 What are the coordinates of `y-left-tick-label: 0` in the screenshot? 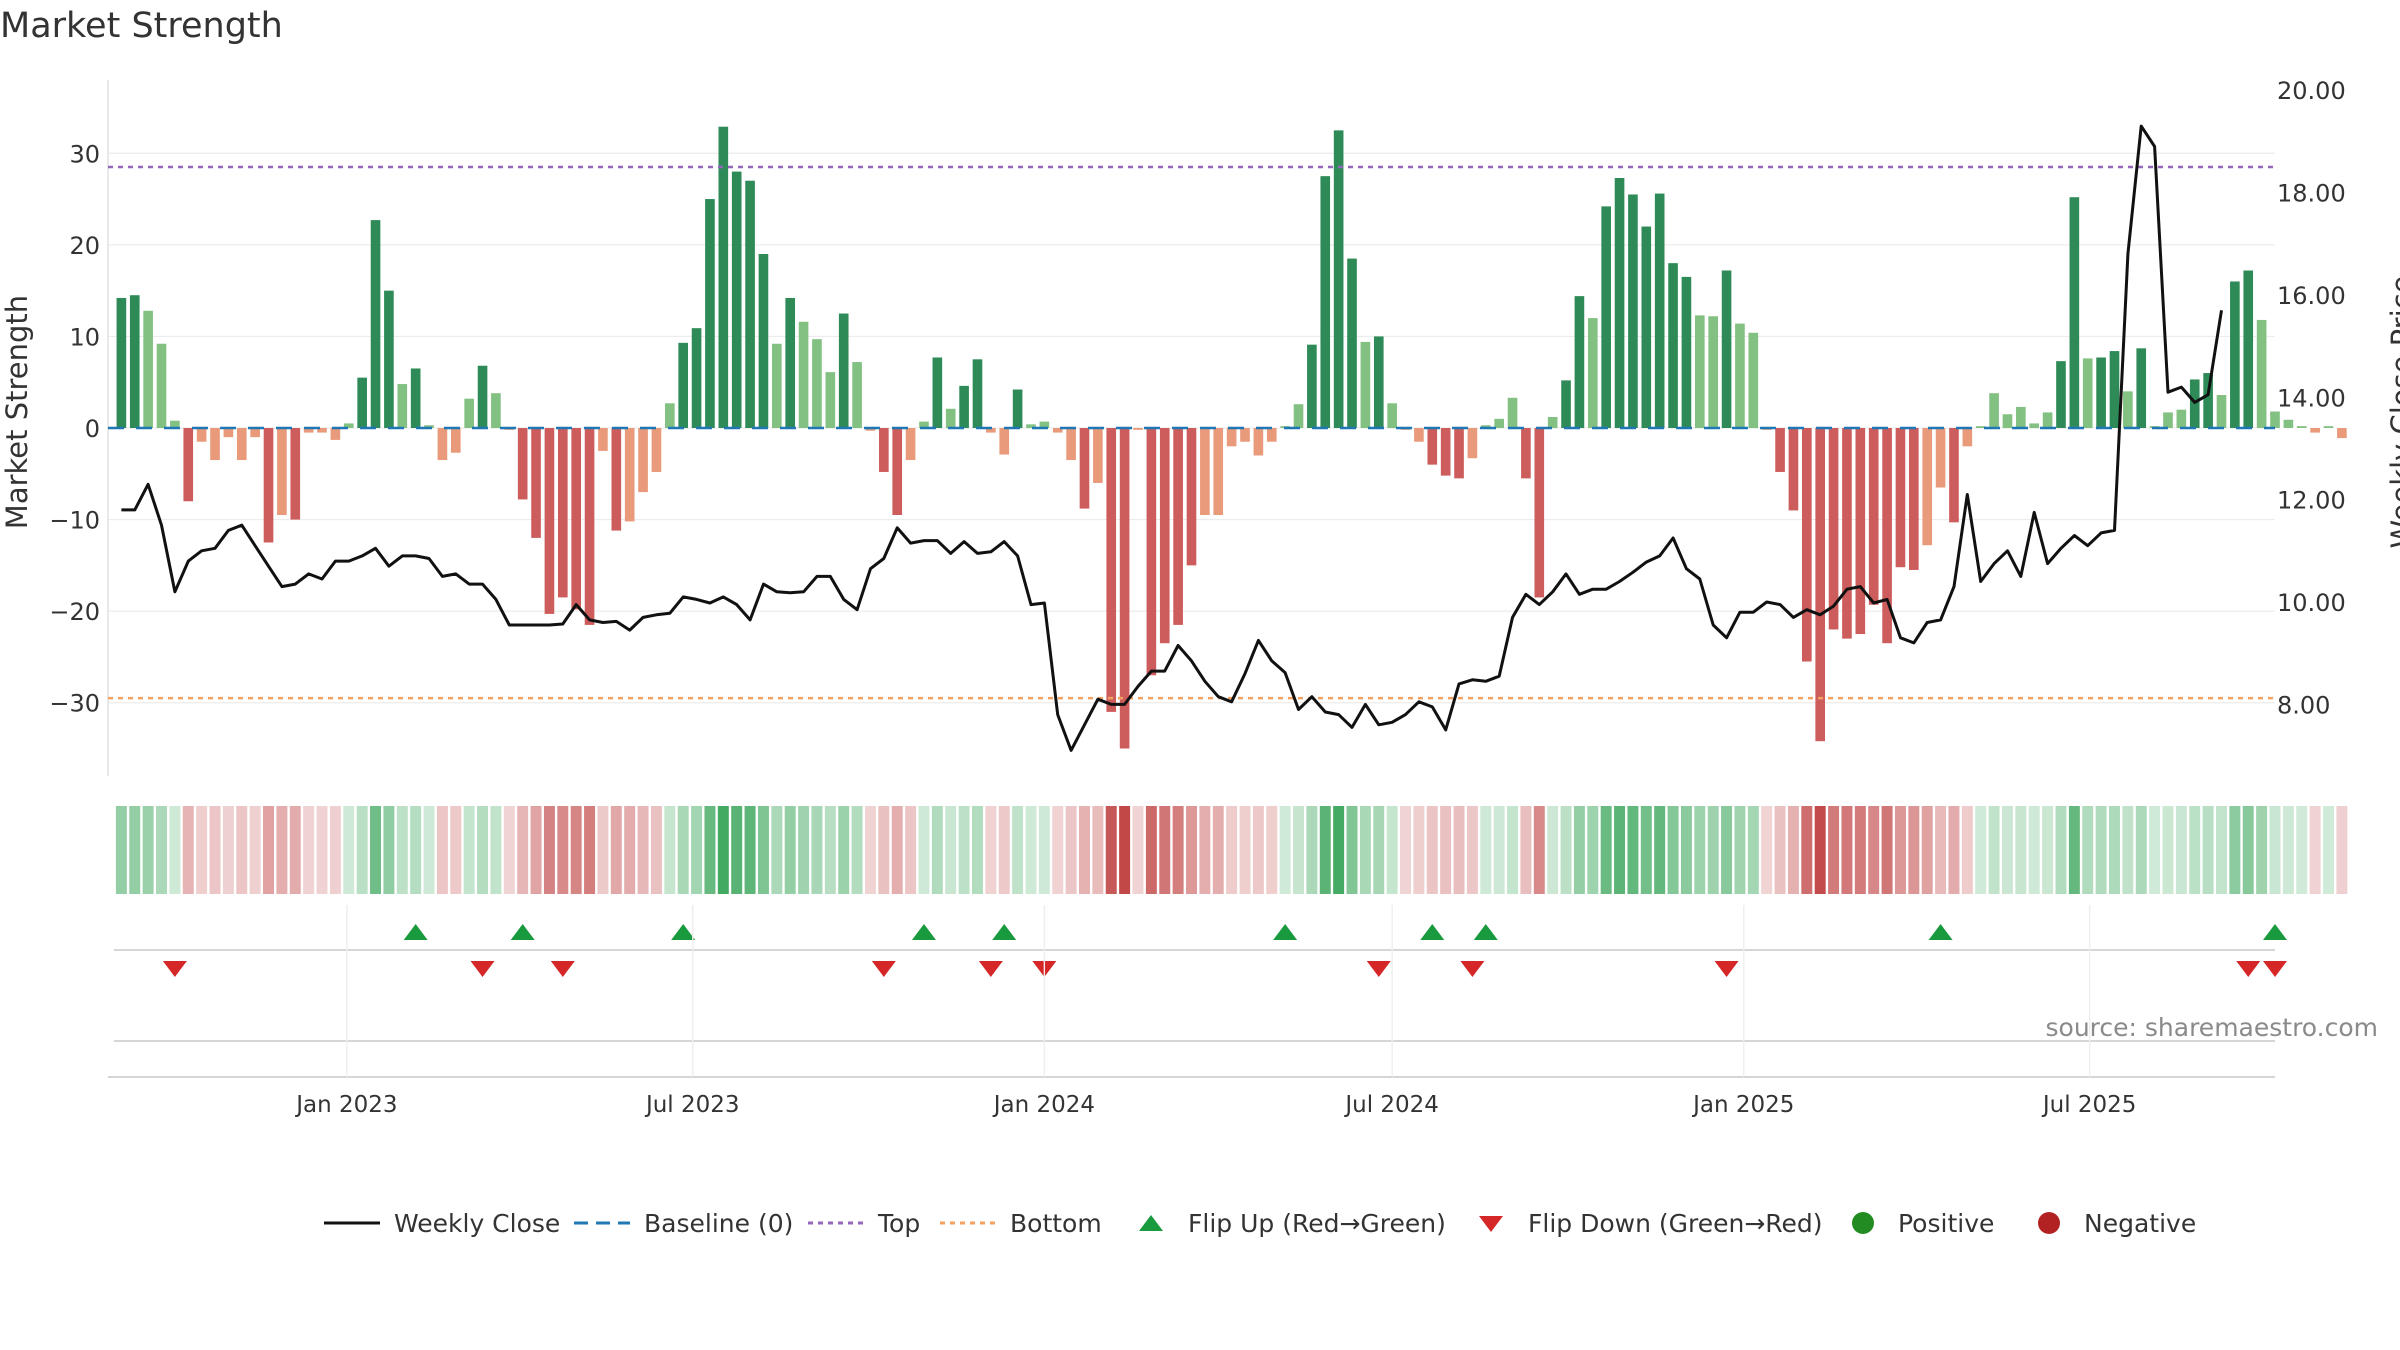 It's located at (92, 429).